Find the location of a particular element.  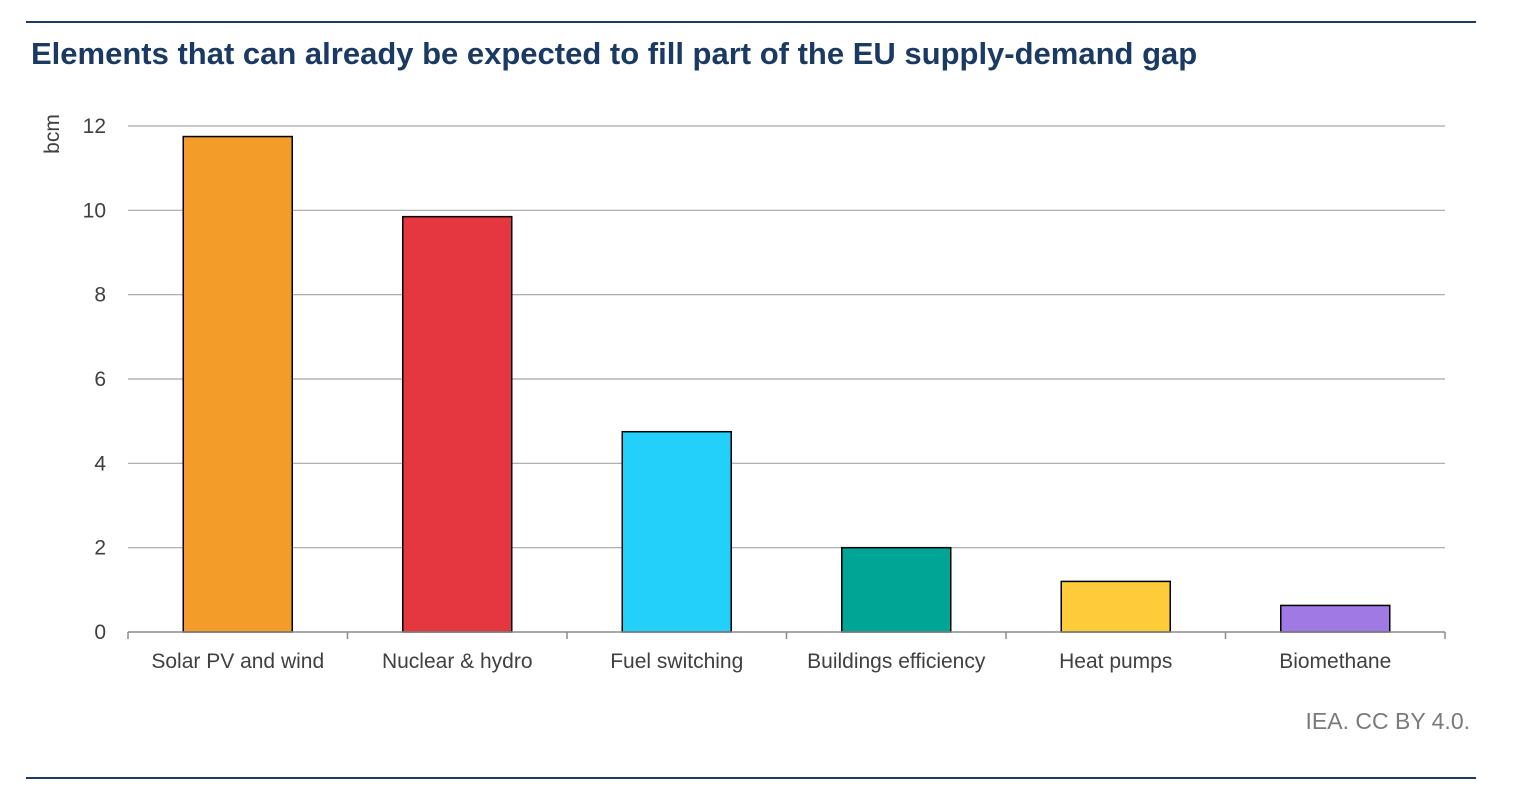

x-tick-label: Solar PV and wind is located at coordinates (237, 661).